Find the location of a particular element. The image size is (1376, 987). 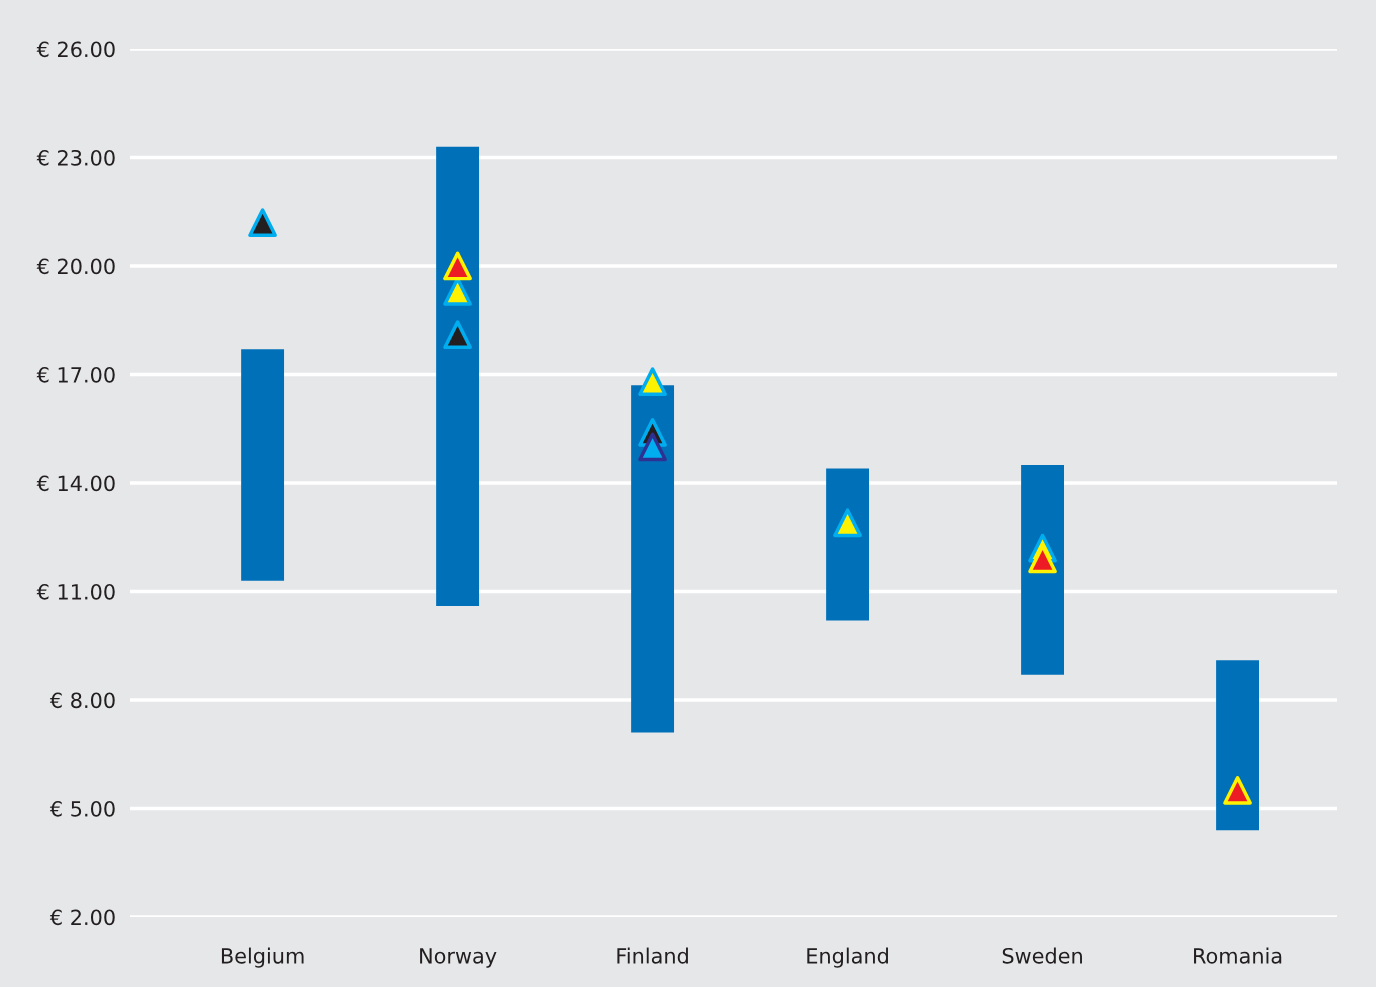

x-tick-label: Finland is located at coordinates (652, 955).